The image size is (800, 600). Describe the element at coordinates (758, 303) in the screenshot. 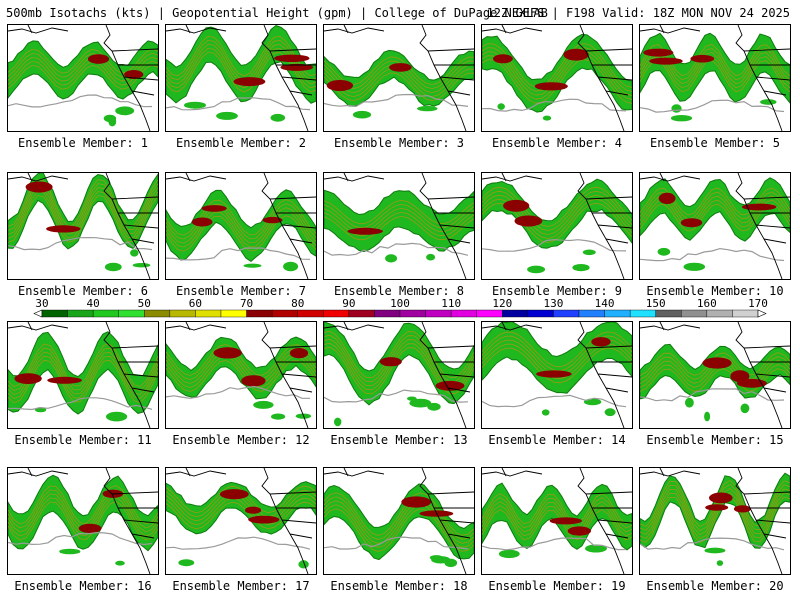

I see `colorbar-tick-label: 170` at that location.